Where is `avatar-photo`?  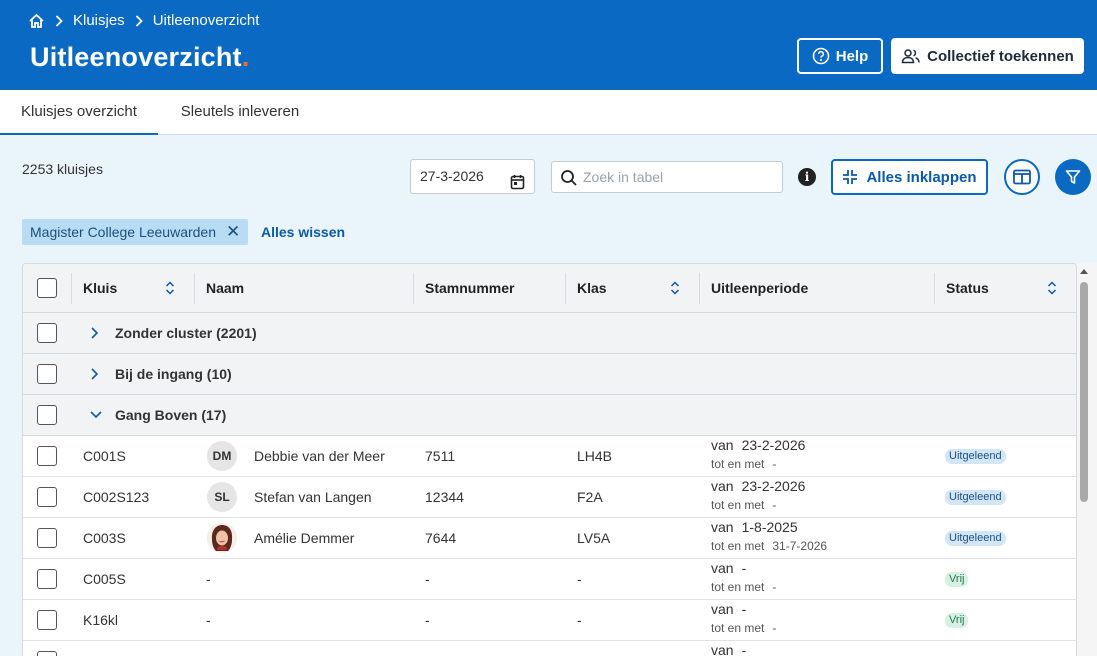 avatar-photo is located at coordinates (222, 538).